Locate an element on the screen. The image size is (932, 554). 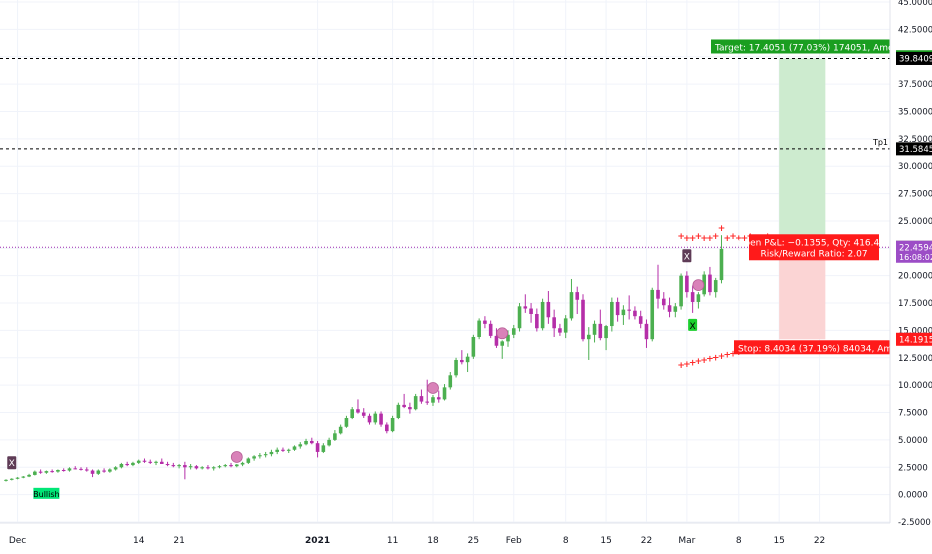
price-tick-label: 45.0000 is located at coordinates (915, 4).